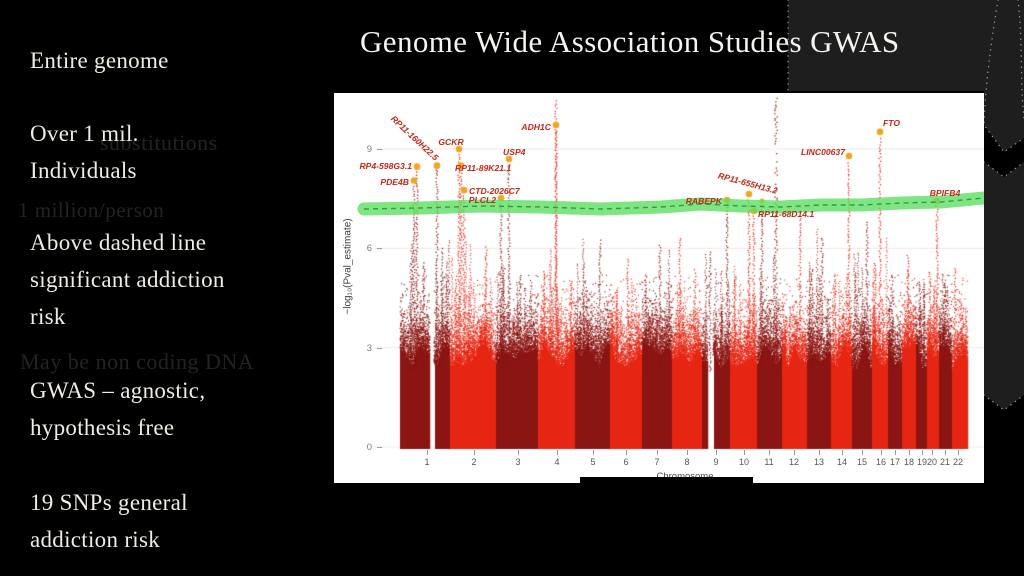  Describe the element at coordinates (474, 462) in the screenshot. I see `x-tick-label-2: 2` at that location.